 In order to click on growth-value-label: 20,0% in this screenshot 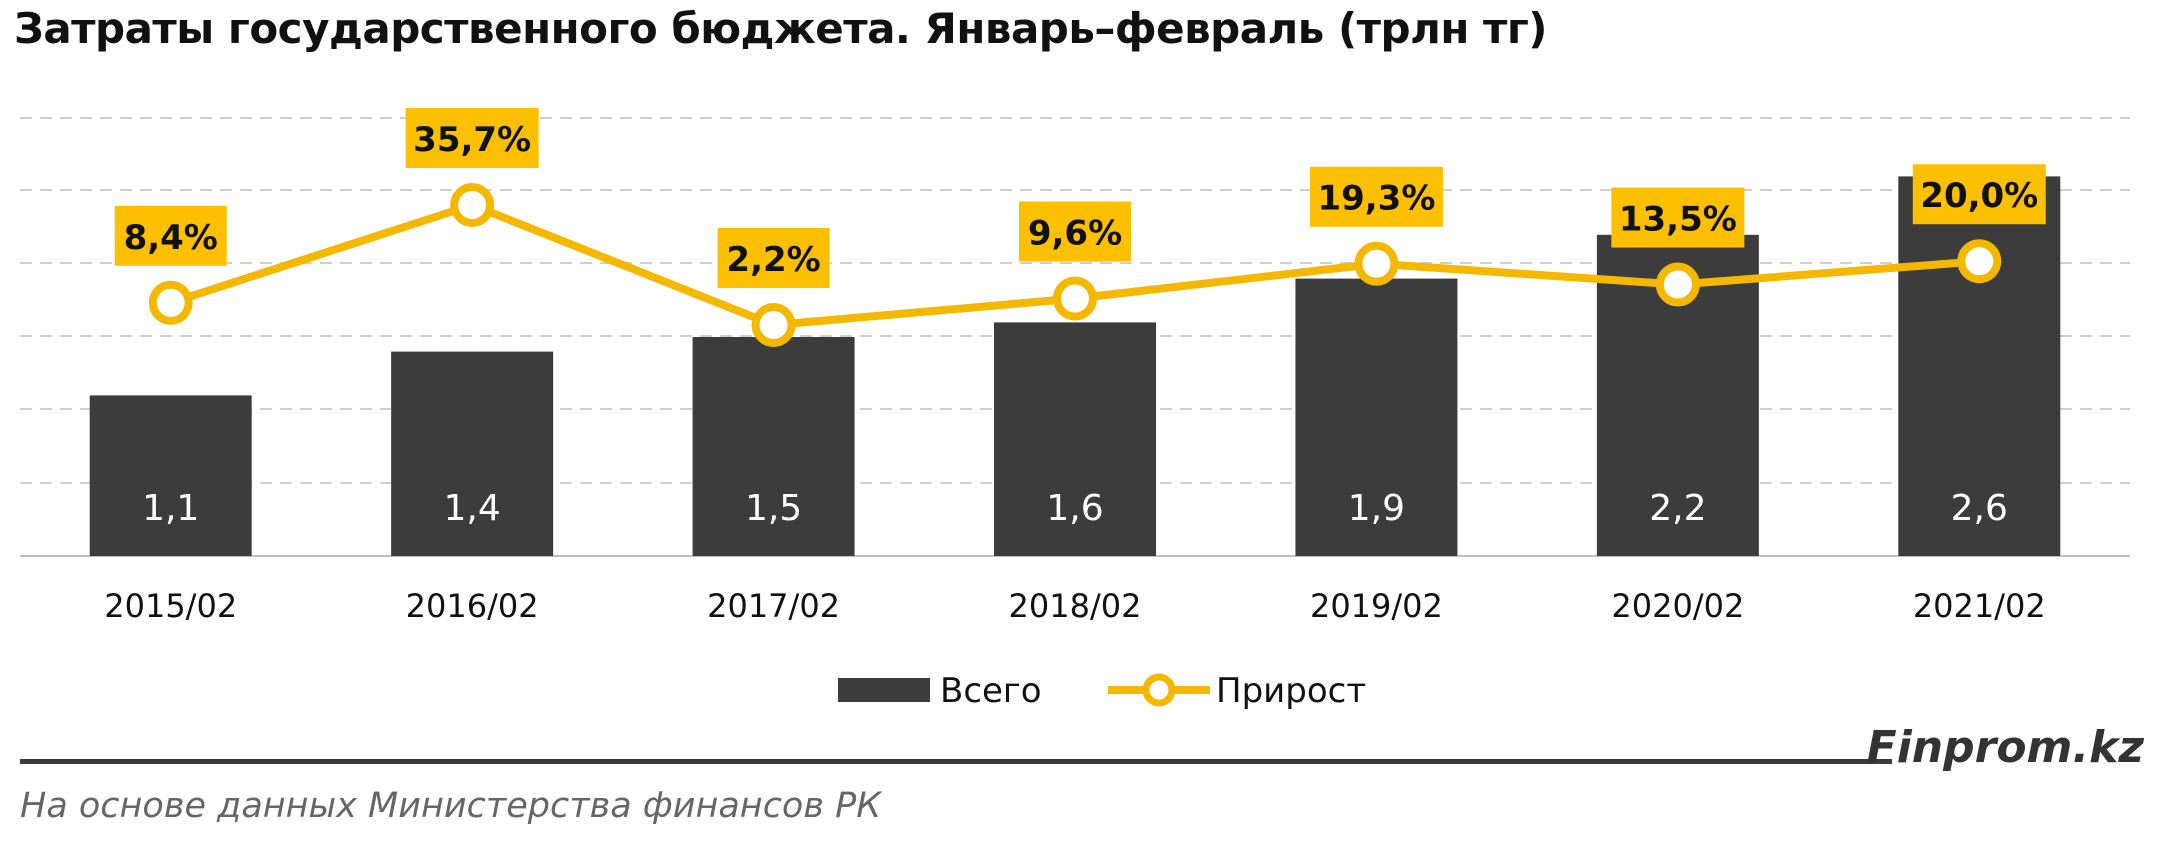, I will do `click(1979, 196)`.